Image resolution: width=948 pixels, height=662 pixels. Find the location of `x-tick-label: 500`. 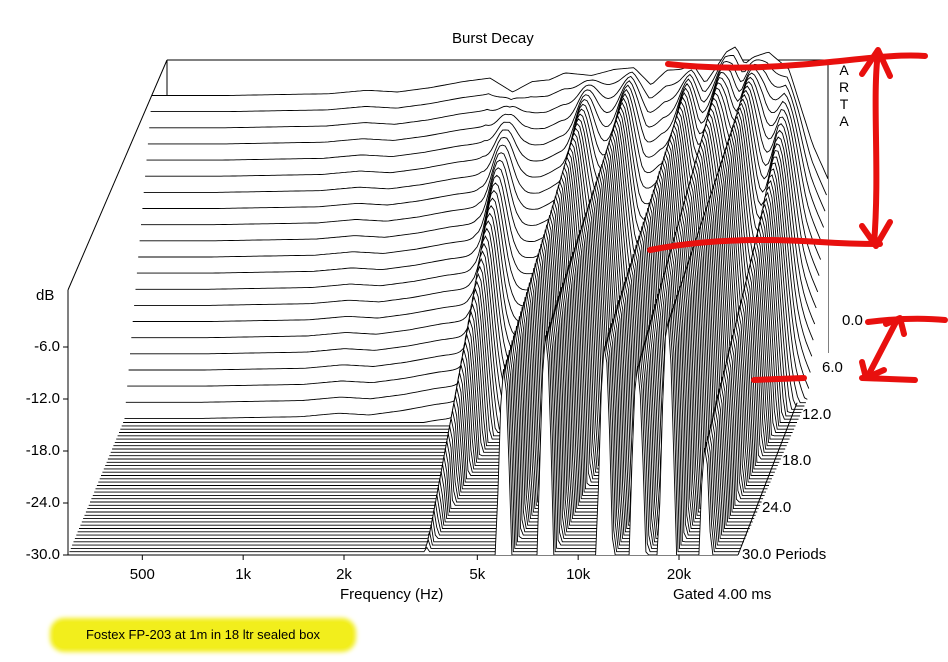

x-tick-label: 500 is located at coordinates (142, 574).